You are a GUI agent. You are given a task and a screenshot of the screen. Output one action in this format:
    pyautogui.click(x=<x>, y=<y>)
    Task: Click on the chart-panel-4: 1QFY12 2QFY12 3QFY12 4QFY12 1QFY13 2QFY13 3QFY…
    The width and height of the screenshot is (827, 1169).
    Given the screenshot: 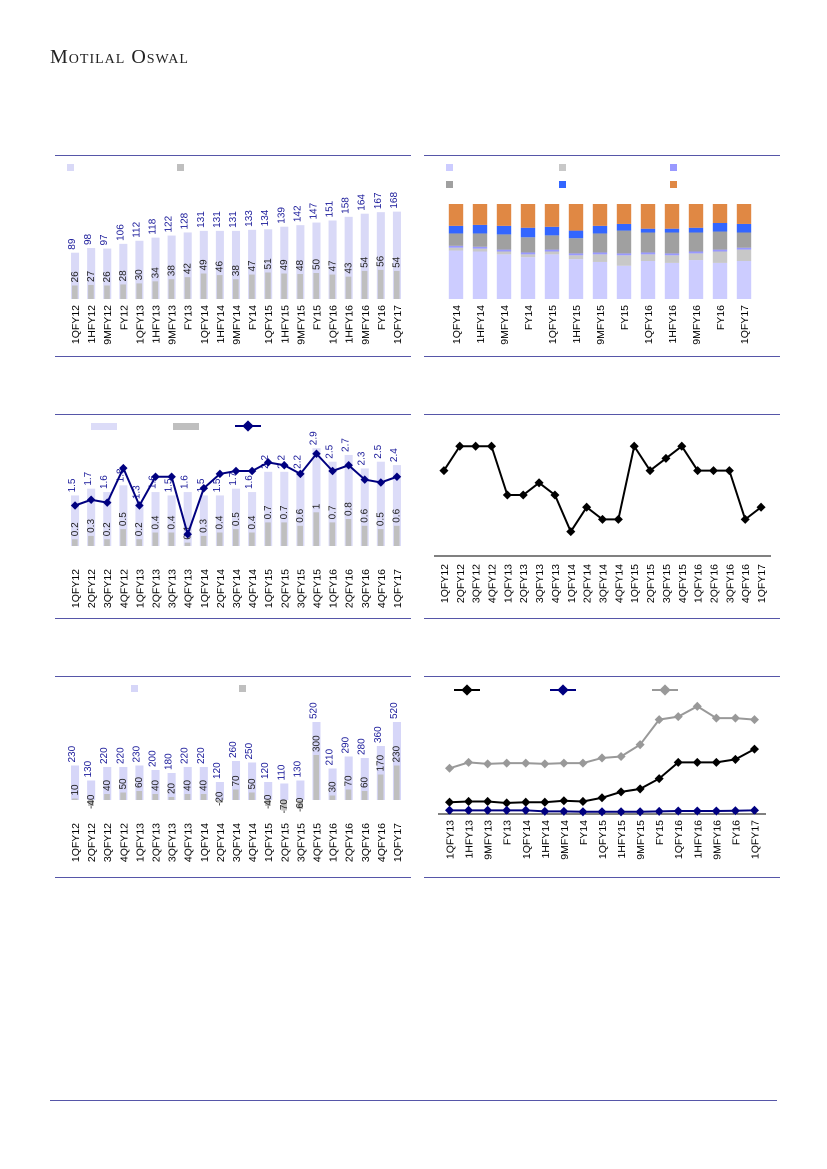 What is the action you would take?
    pyautogui.click(x=602, y=516)
    